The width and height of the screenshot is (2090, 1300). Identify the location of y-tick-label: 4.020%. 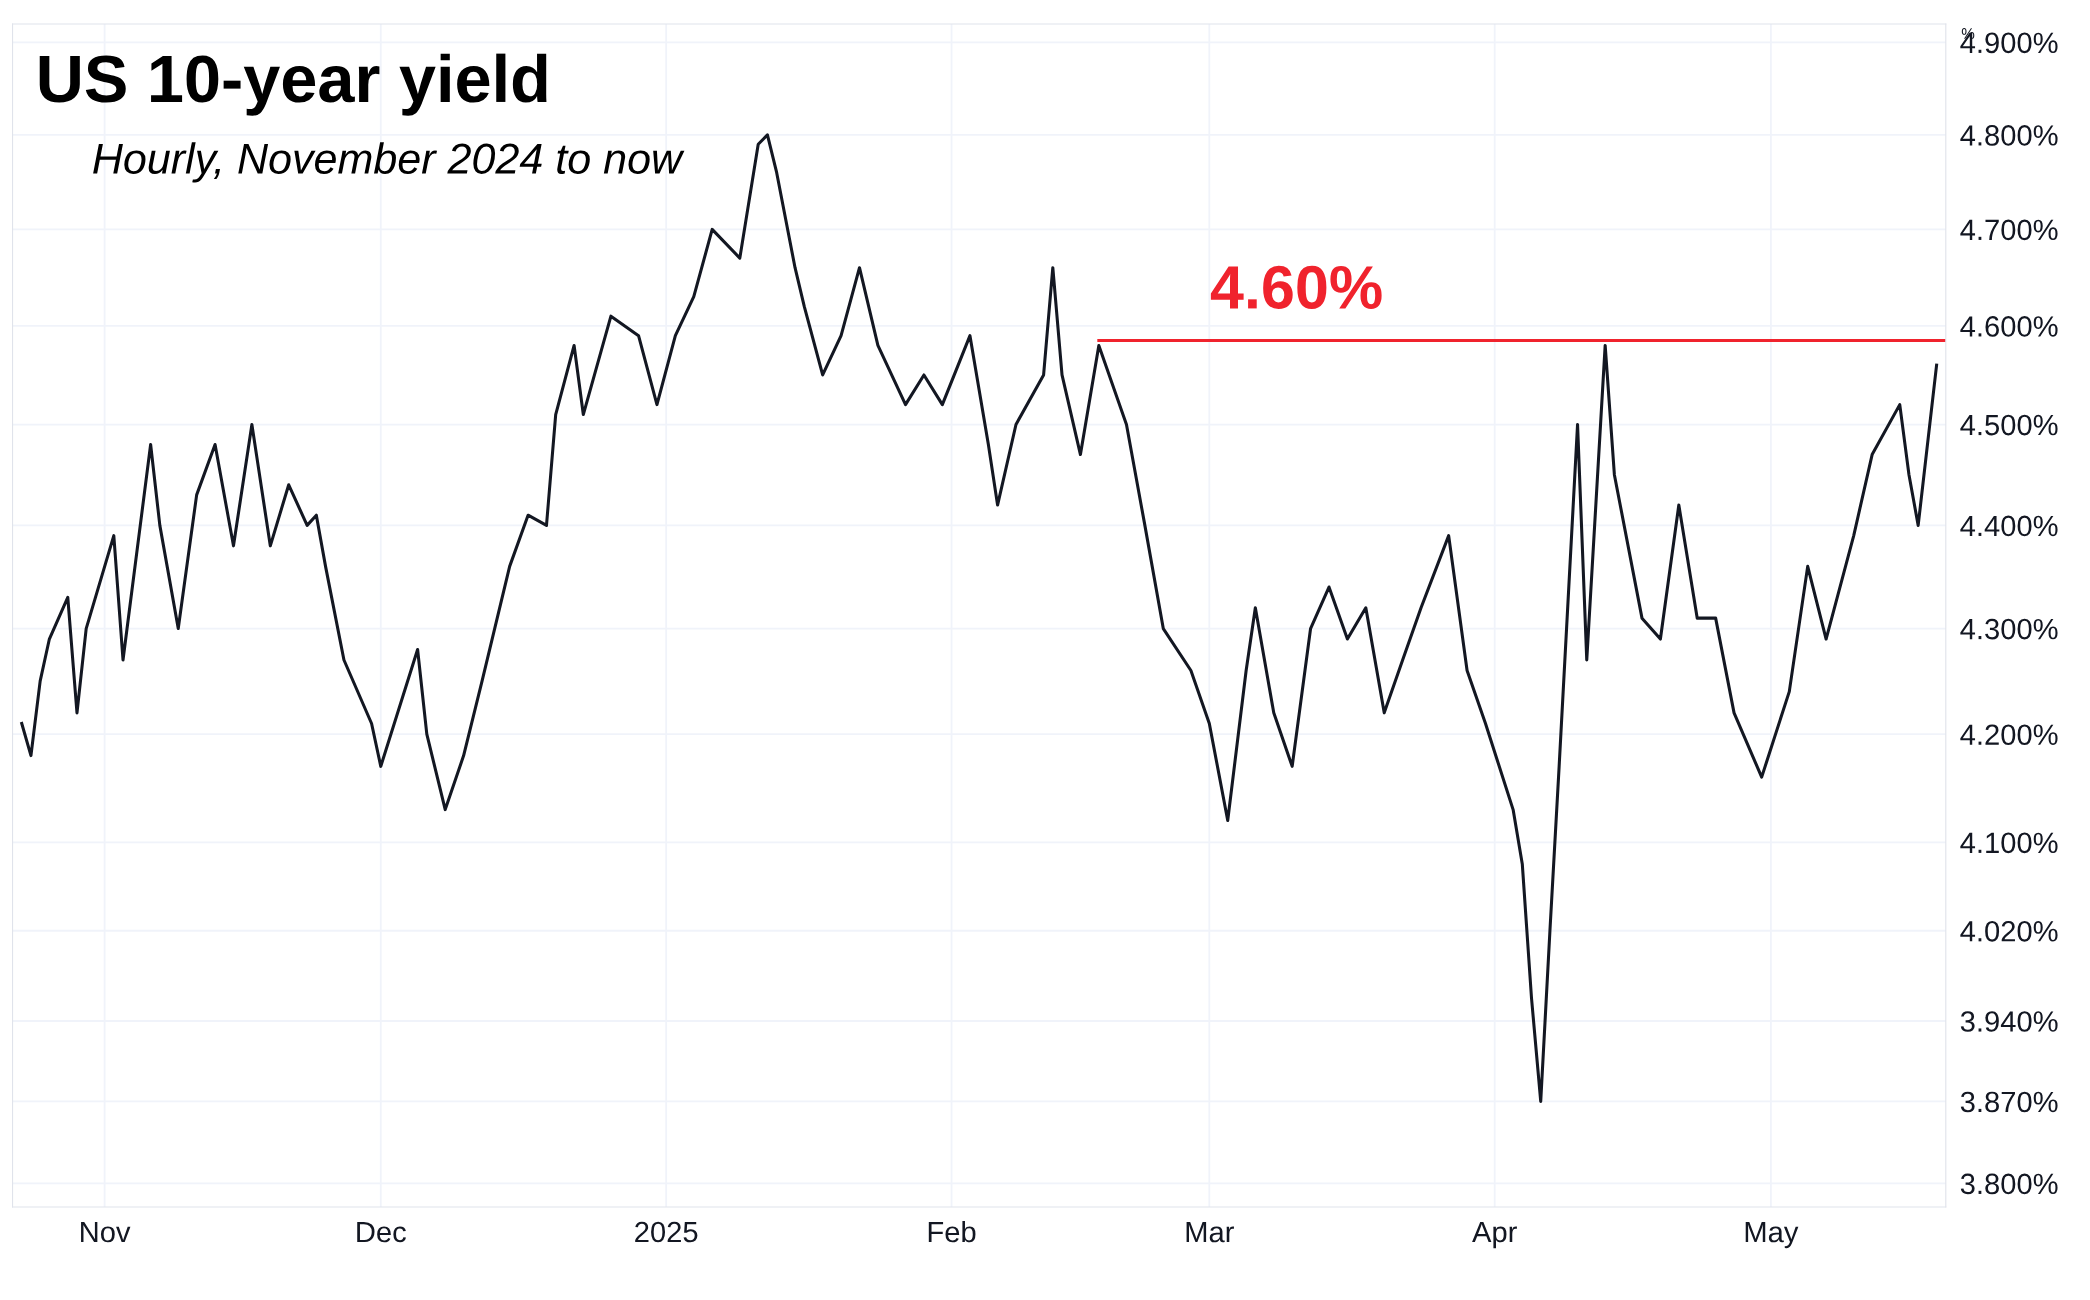
(2009, 931).